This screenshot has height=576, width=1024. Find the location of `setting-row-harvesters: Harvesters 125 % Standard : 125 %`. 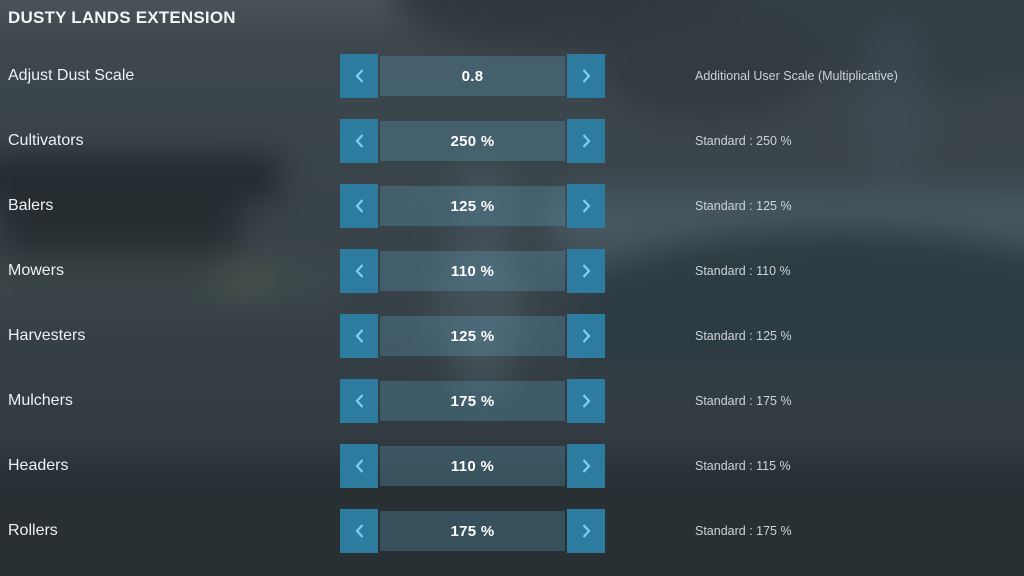

setting-row-harvesters: Harvesters 125 % Standard : 125 % is located at coordinates (512, 336).